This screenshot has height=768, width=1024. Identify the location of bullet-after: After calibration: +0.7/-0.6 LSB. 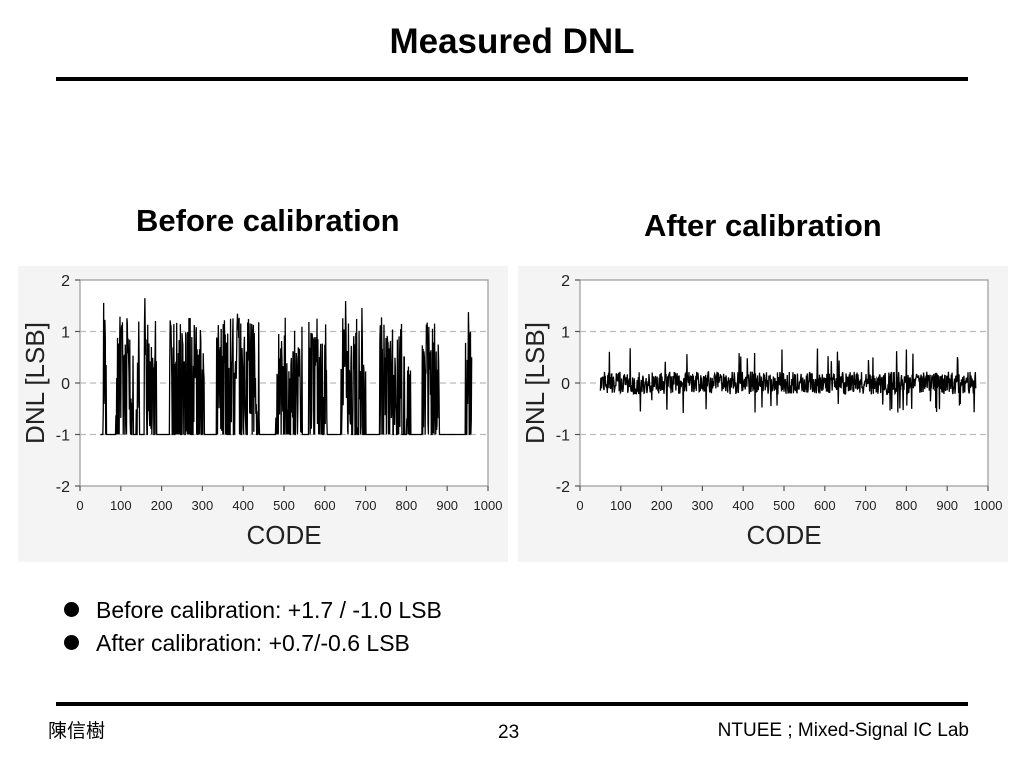
(252, 643).